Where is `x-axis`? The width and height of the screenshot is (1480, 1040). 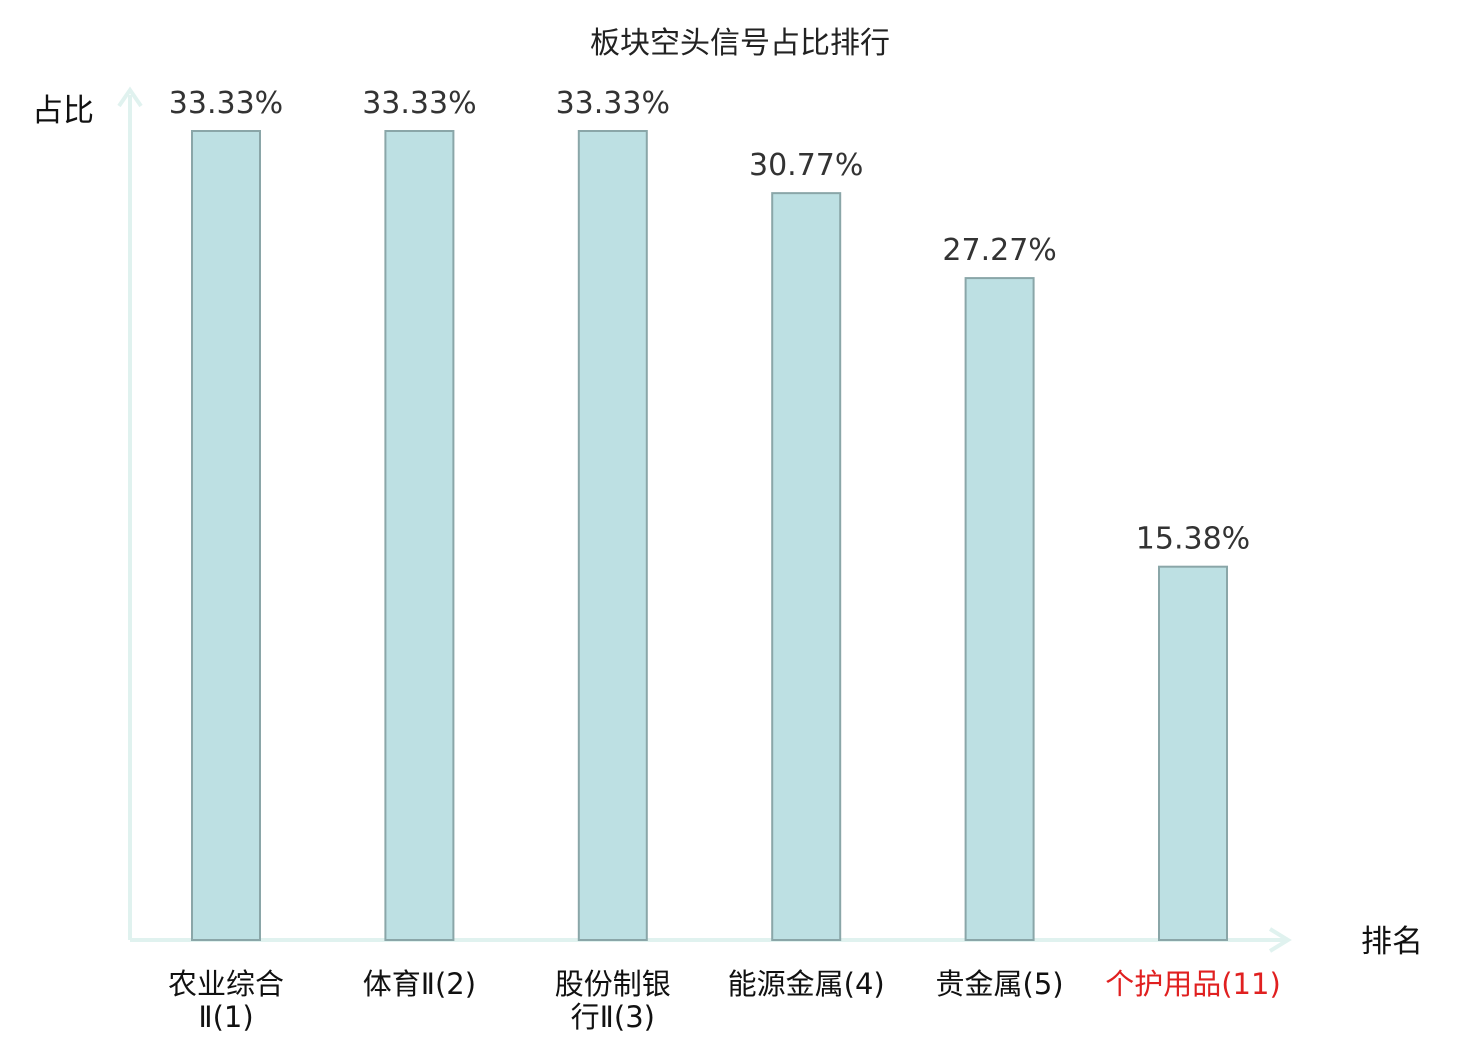 x-axis is located at coordinates (711, 940).